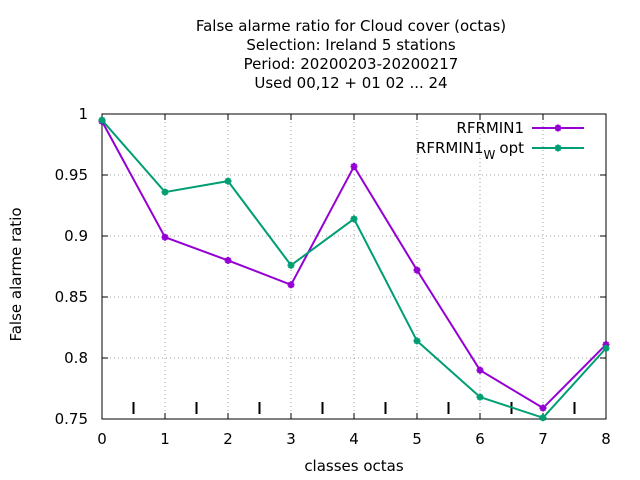  I want to click on legend-item-2: RFRMIN1W opt, so click(500, 150).